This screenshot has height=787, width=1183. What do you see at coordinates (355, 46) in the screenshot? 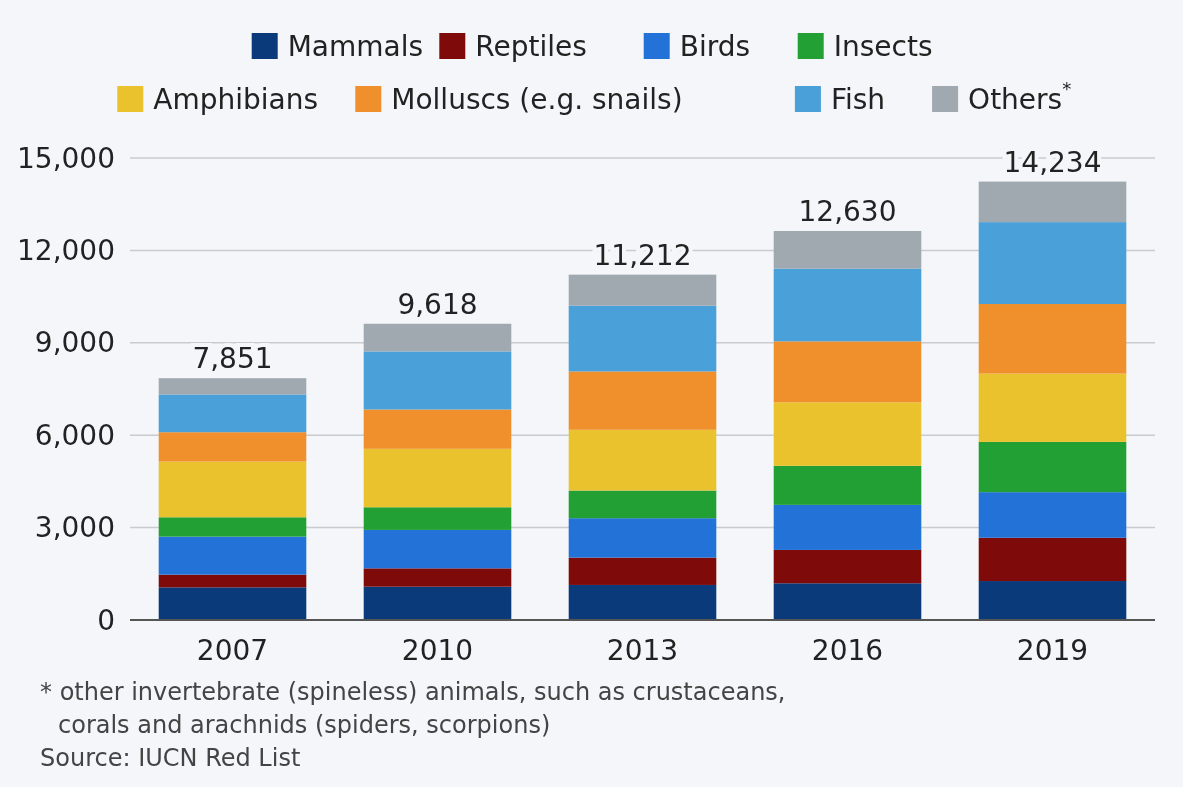
I see `legend-label: Mammals` at bounding box center [355, 46].